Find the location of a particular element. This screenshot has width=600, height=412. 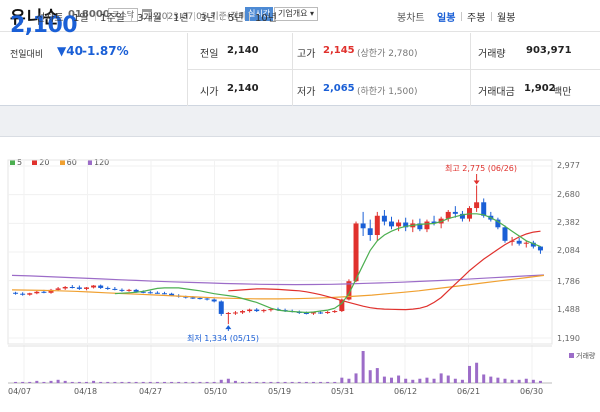

amount-unit: 백만 is located at coordinates (562, 92).